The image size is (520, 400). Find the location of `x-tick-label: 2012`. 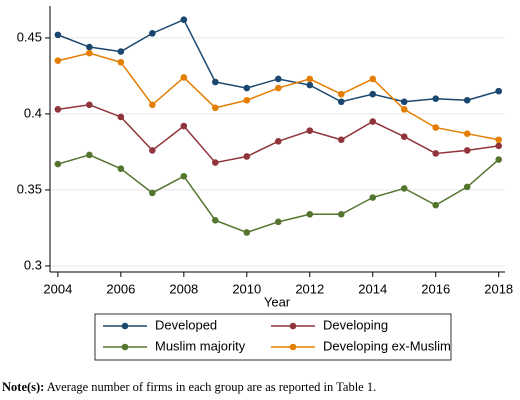

x-tick-label: 2012 is located at coordinates (309, 288).